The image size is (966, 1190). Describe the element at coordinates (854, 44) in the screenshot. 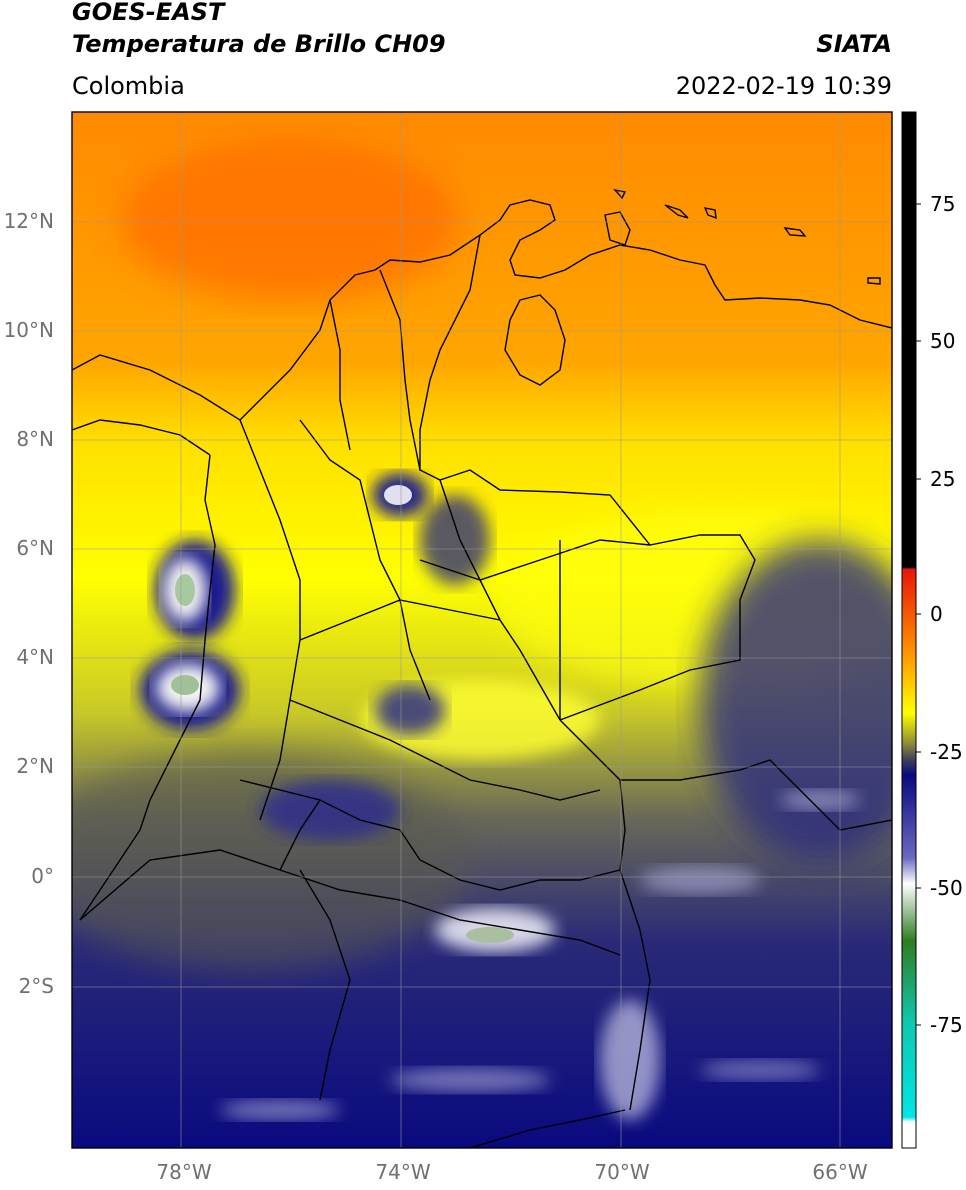

I see `agency-label: SIATA` at that location.